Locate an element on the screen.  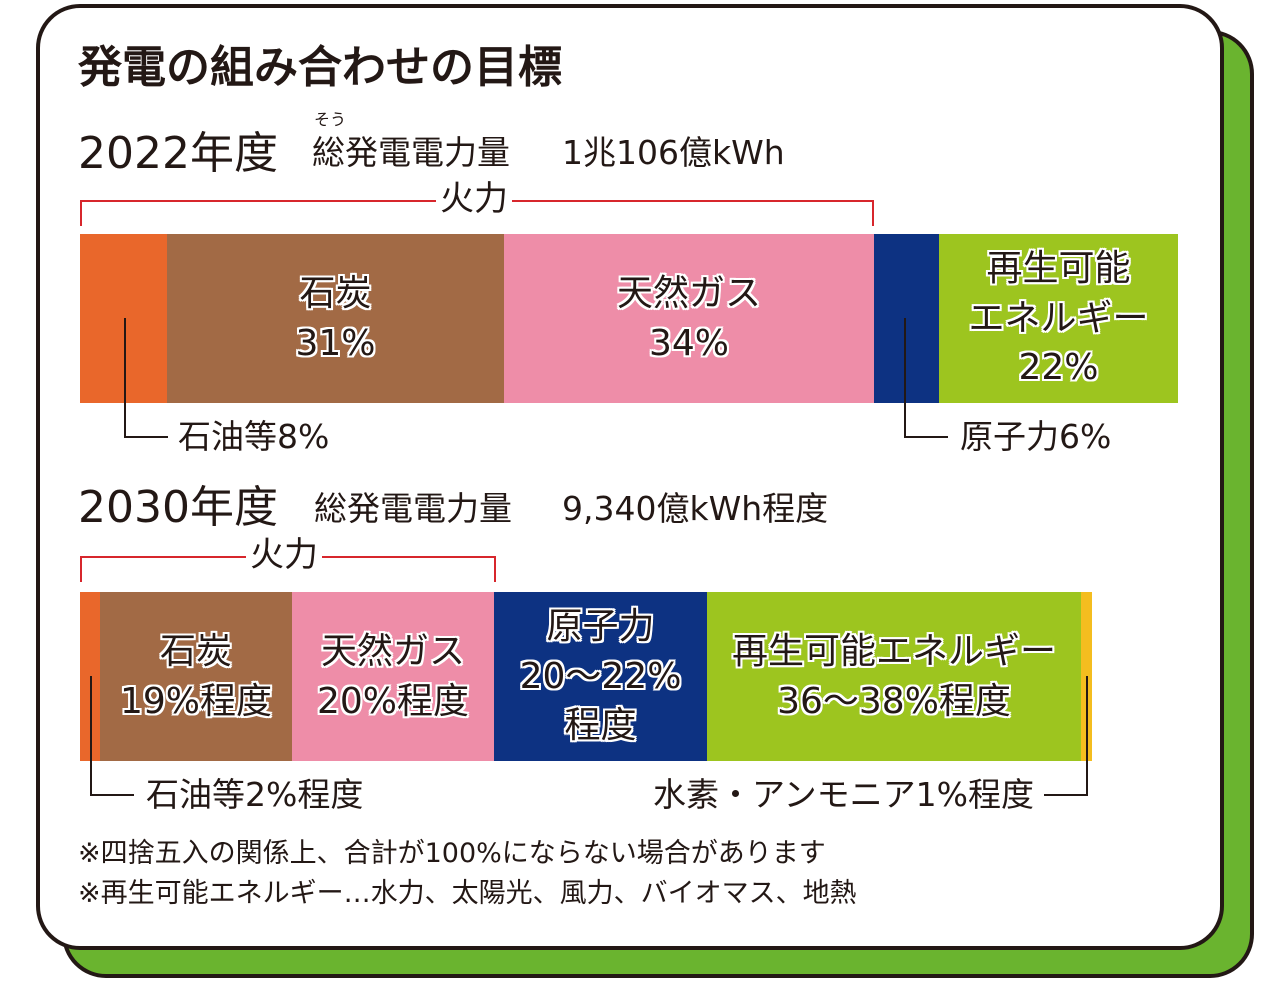
bar-segment-natural-gas-2022 is located at coordinates (689, 318).